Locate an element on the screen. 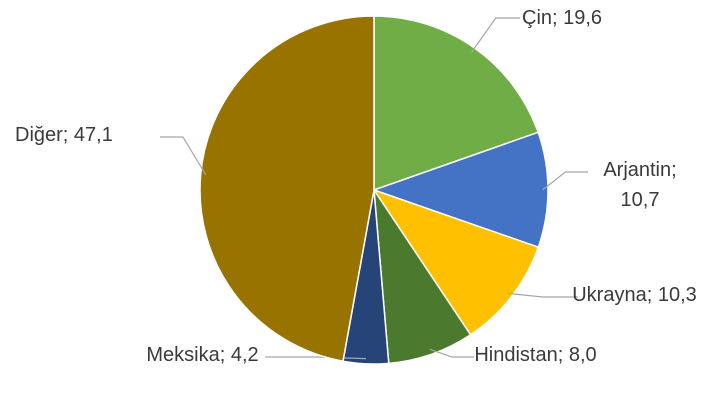  data-label: Diğer; 47,1 is located at coordinates (64, 135).